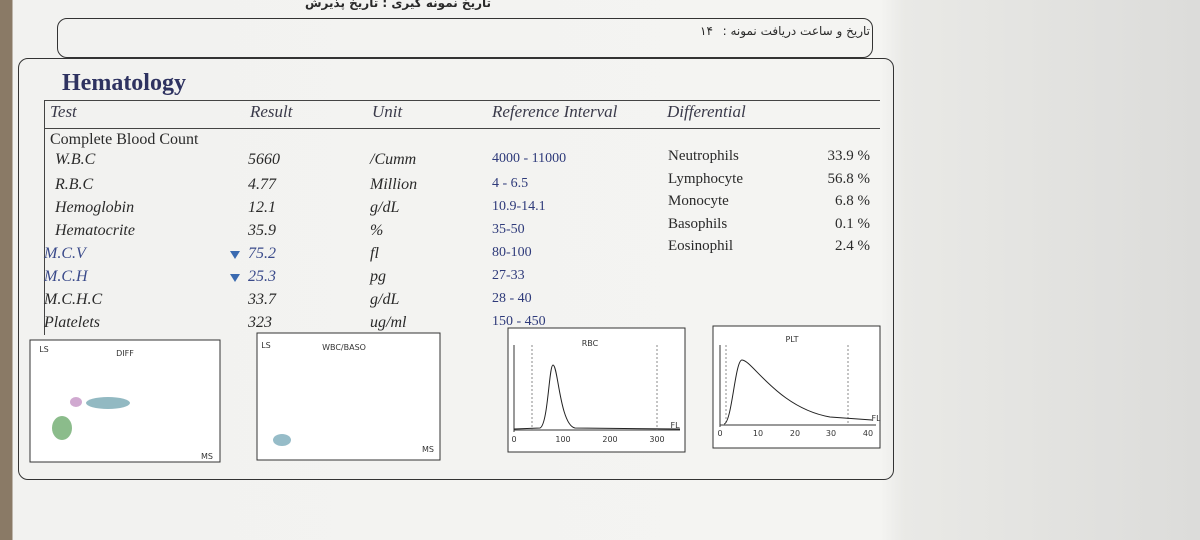 The height and width of the screenshot is (540, 1200). What do you see at coordinates (260, 322) in the screenshot?
I see `result: 323` at bounding box center [260, 322].